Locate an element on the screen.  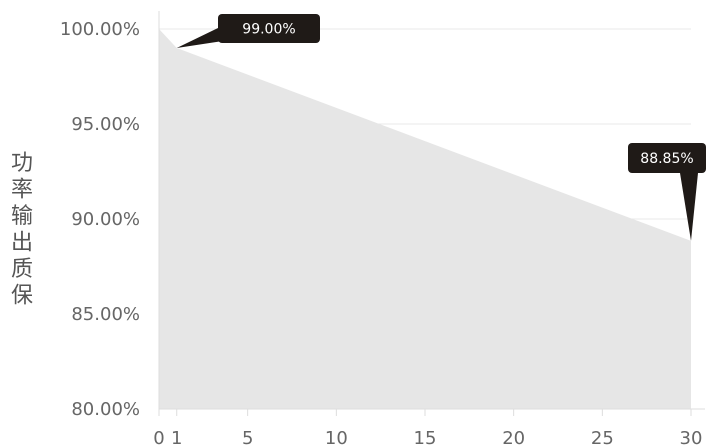
y-tick-label: 95.00% is located at coordinates (105, 124).